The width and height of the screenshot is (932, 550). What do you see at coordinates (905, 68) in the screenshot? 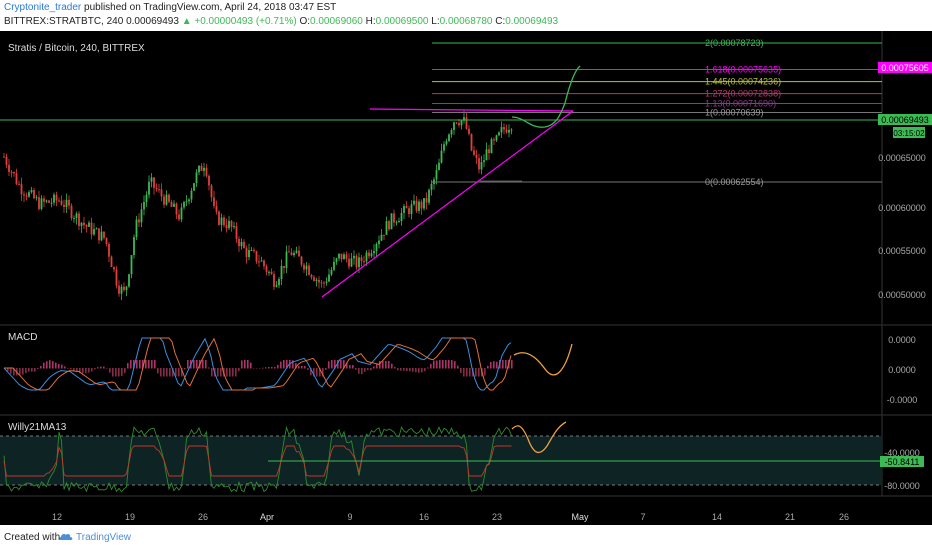
I see `fib-ext-price-label: 0.00075605` at bounding box center [905, 68].